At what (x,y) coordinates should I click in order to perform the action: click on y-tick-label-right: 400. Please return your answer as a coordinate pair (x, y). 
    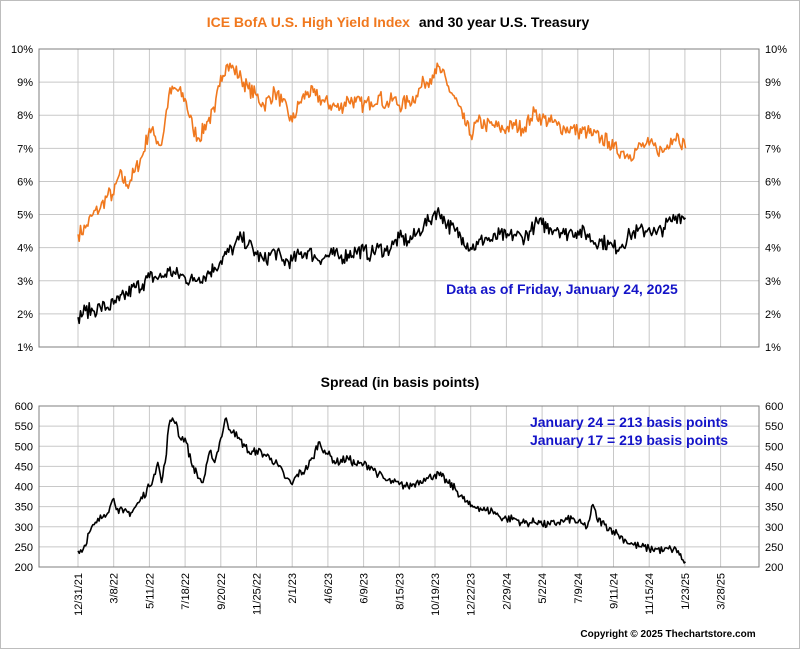
    Looking at the image, I should click on (774, 488).